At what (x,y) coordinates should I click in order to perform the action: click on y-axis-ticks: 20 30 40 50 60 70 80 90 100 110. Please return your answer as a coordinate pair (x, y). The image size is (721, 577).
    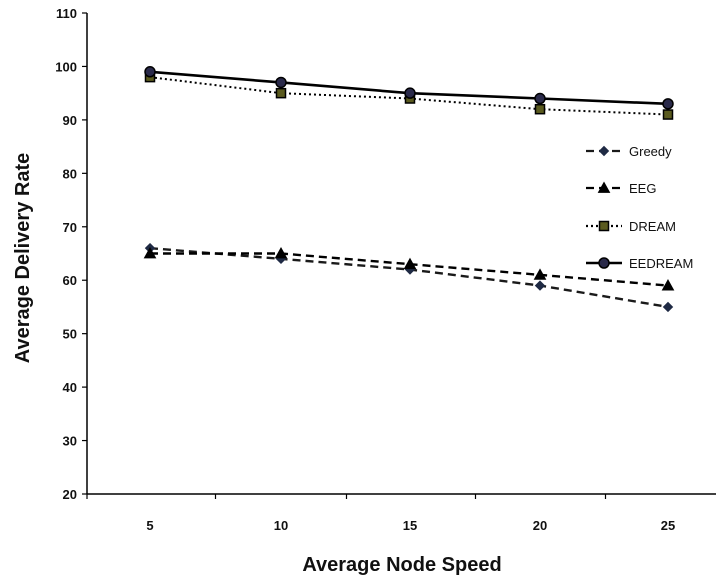
    Looking at the image, I should click on (71, 254).